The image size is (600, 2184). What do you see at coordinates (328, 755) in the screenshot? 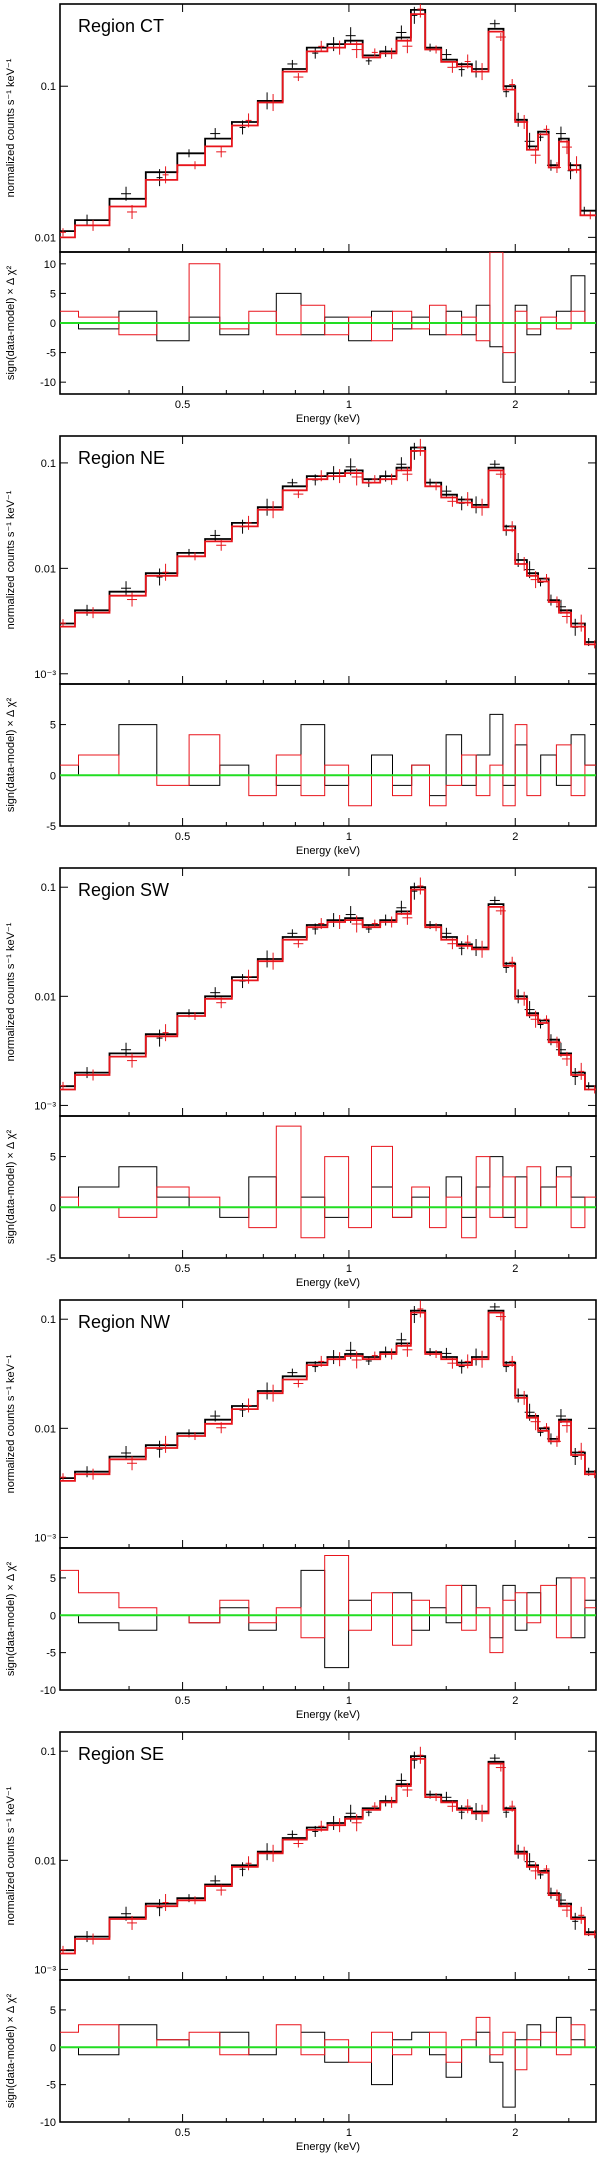
I see `residual-line-black` at bounding box center [328, 755].